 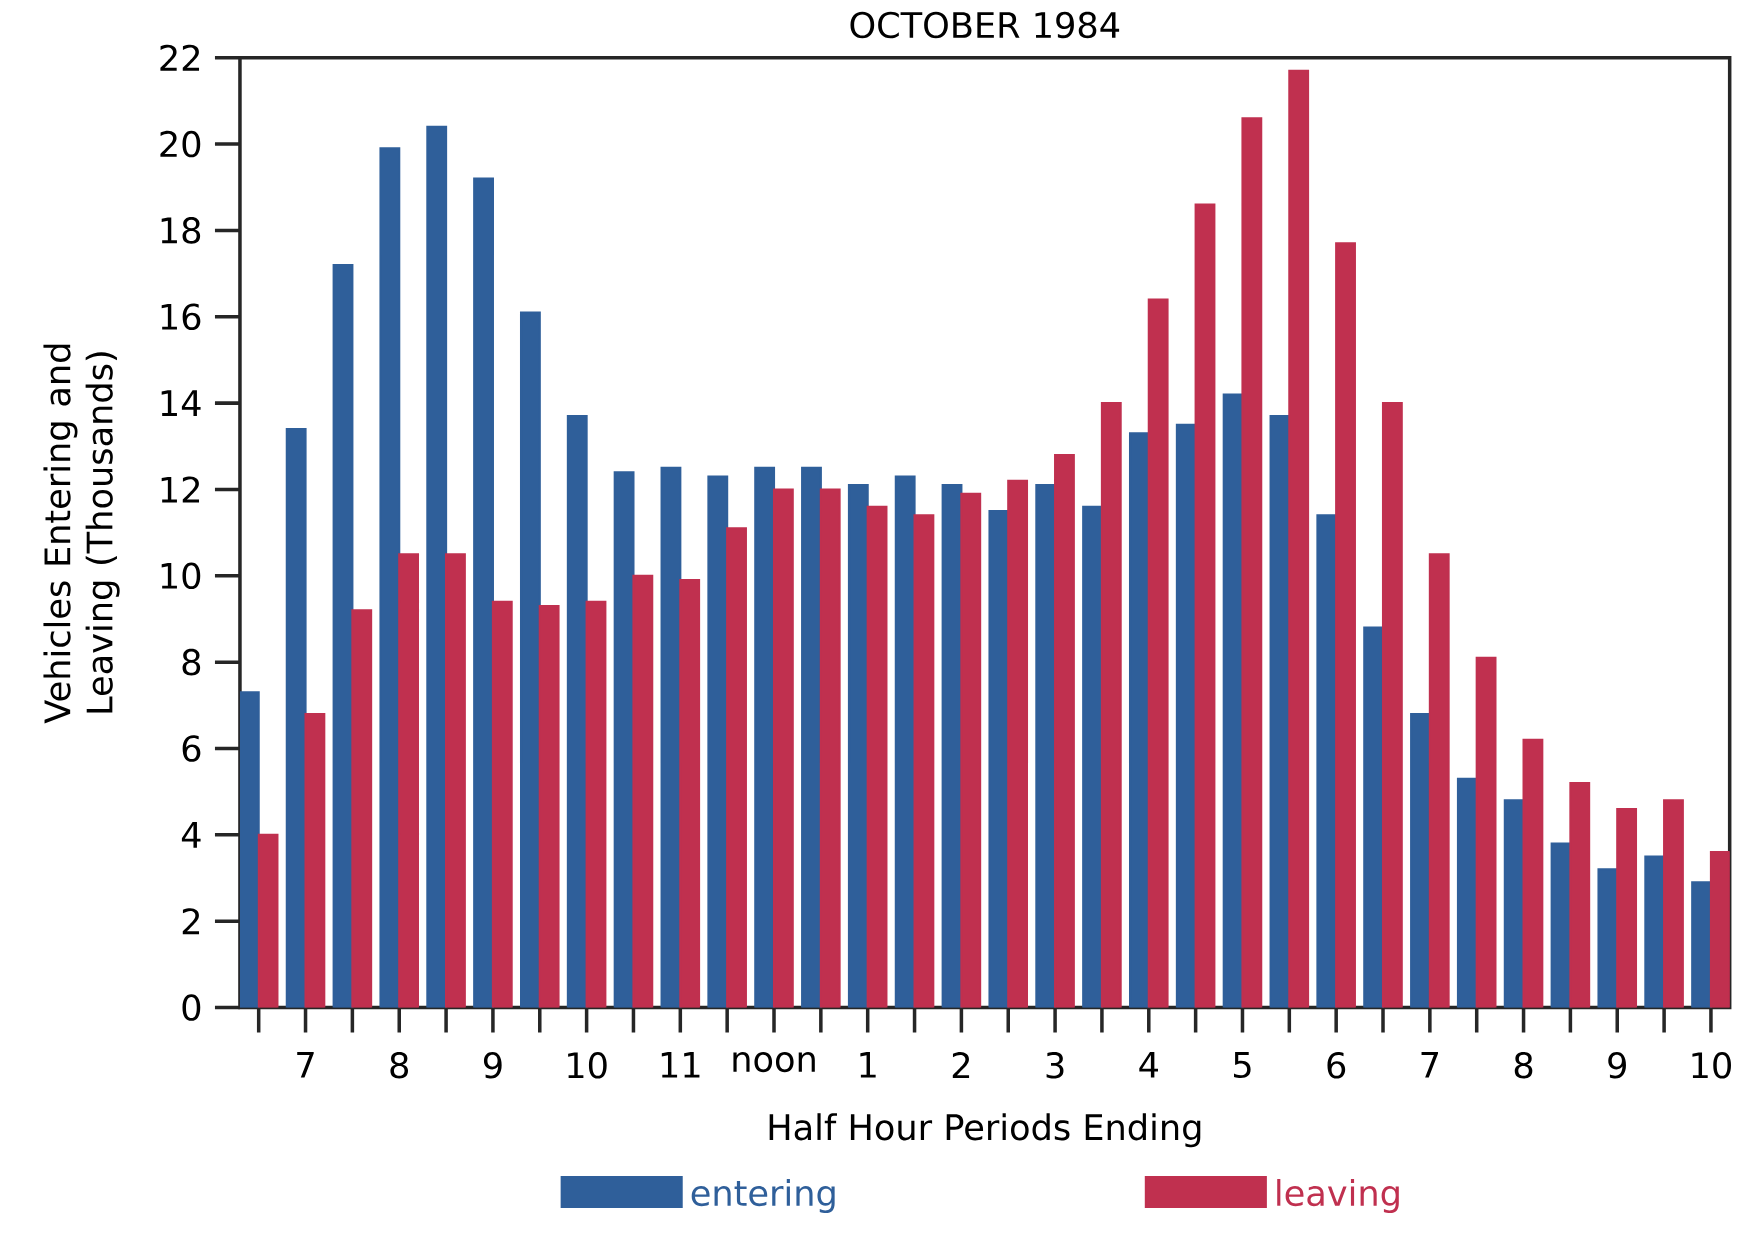 I want to click on chart-title: OCTOBER 1984, so click(x=985, y=25).